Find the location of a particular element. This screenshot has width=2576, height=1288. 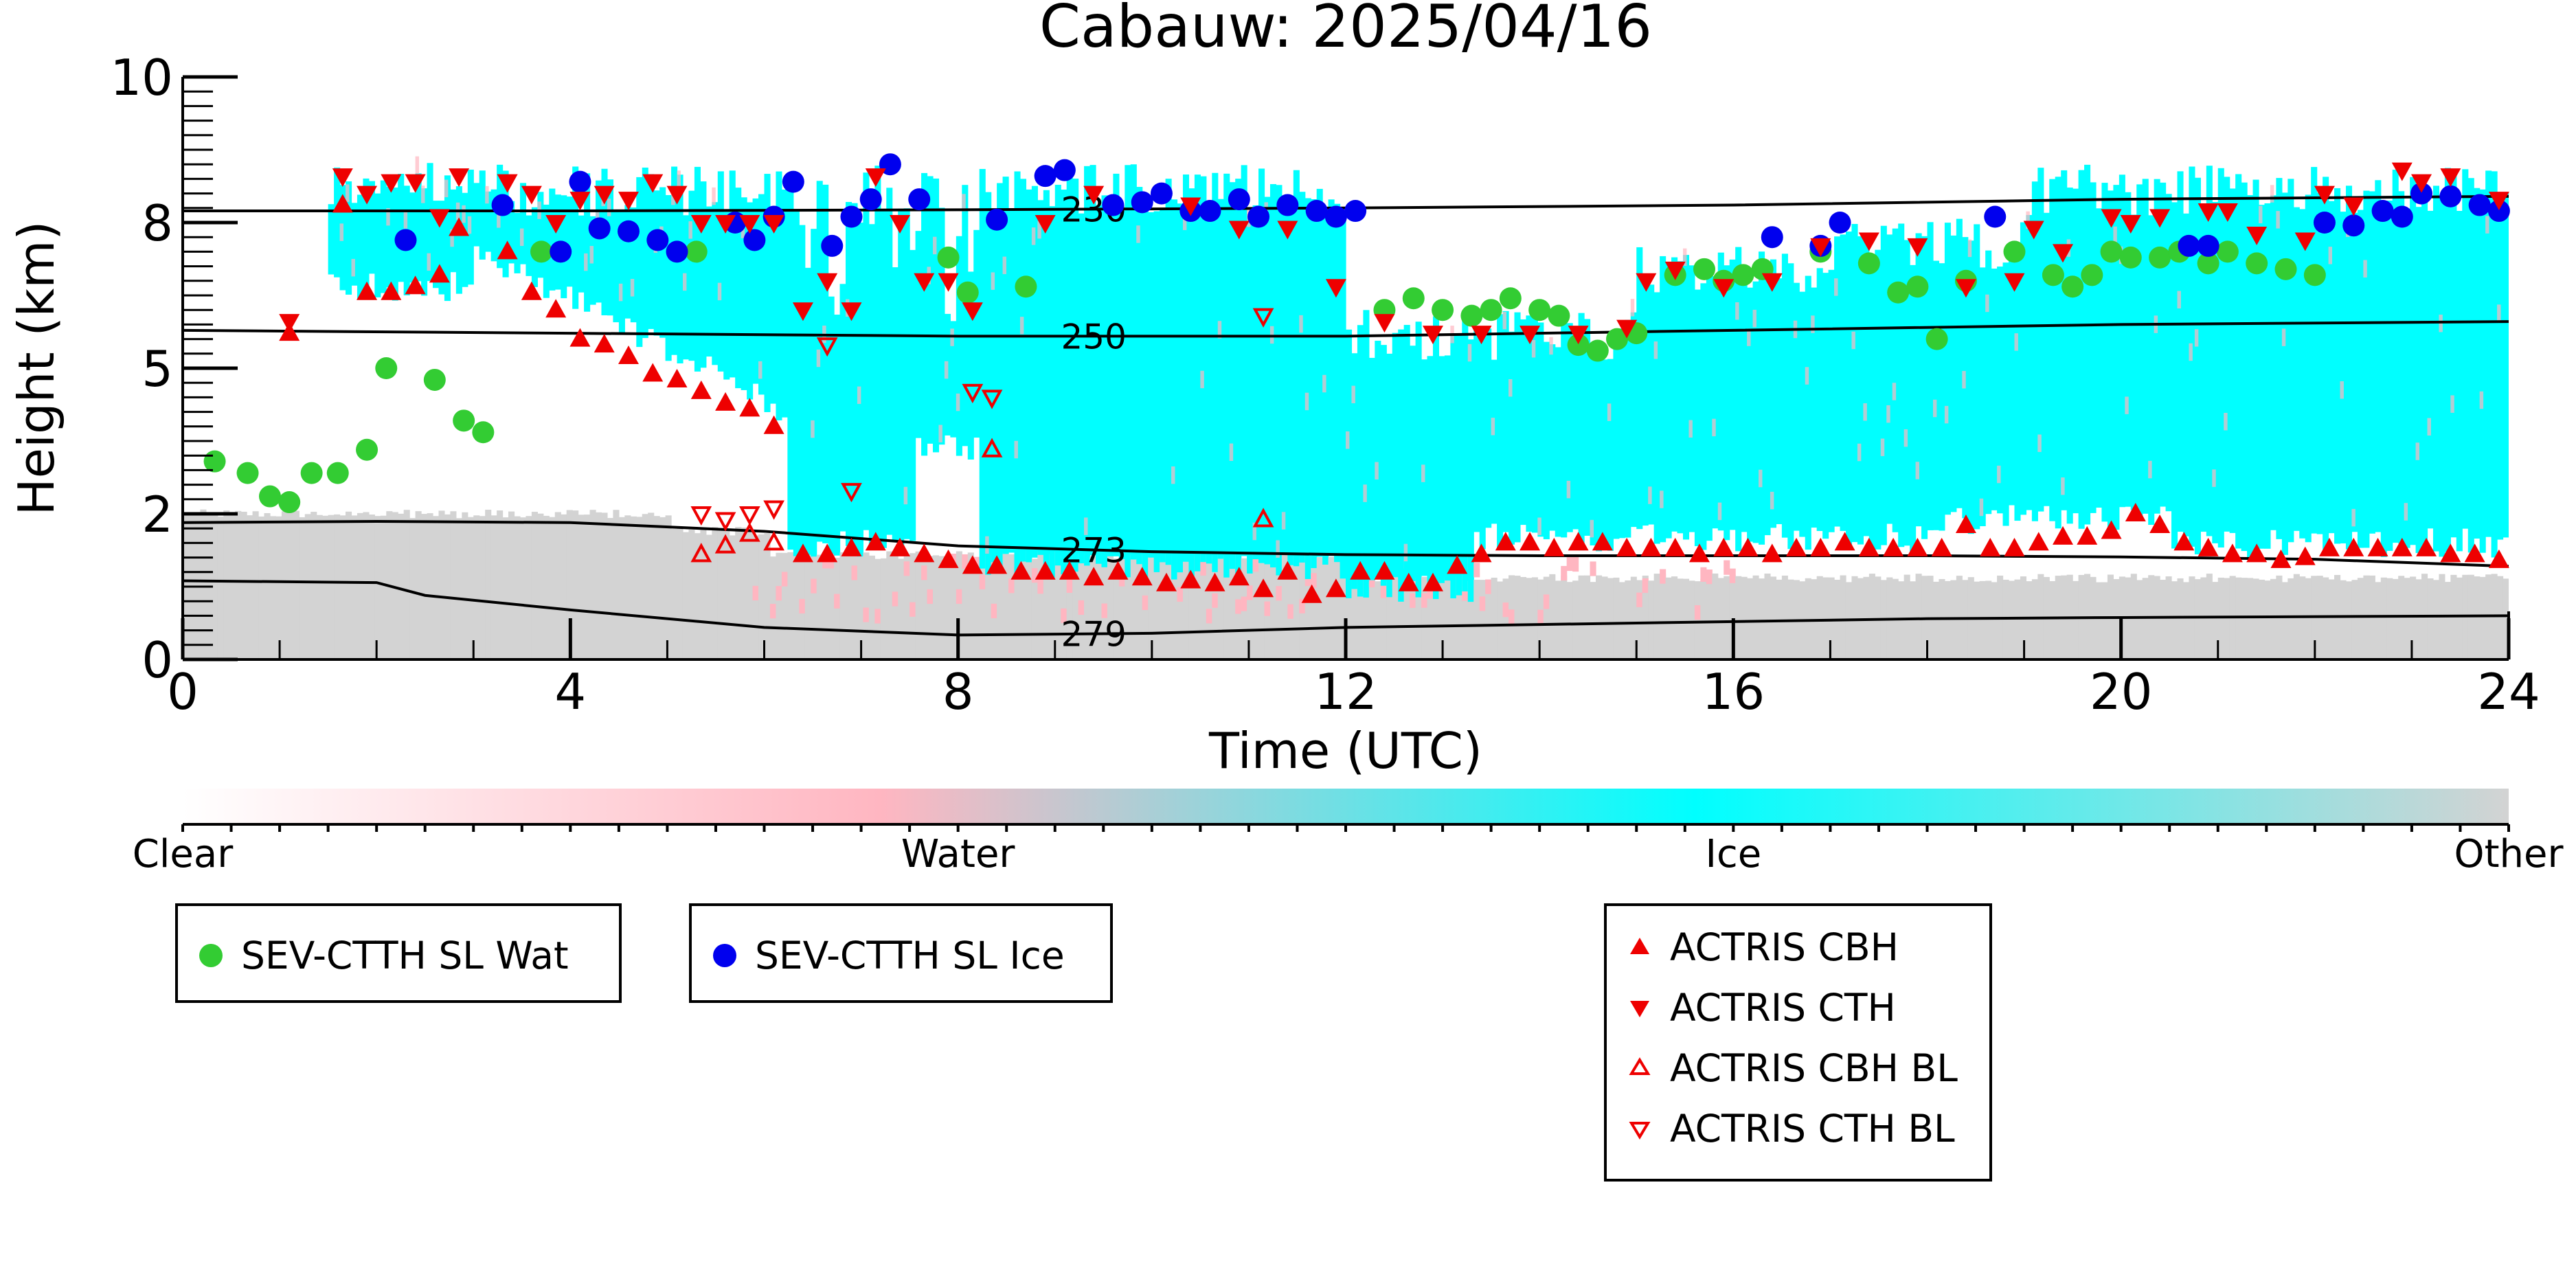

marker-triangle-down-open is located at coordinates (701, 516).